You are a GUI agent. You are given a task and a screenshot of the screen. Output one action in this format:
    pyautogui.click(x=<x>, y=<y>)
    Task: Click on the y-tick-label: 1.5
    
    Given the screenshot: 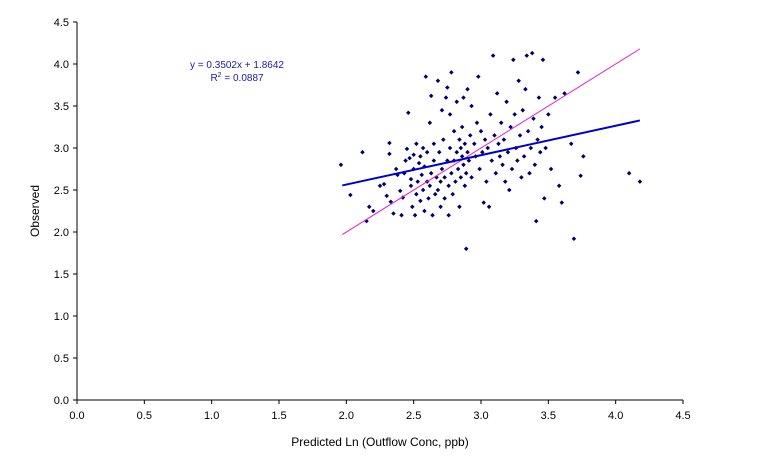 What is the action you would take?
    pyautogui.click(x=61, y=275)
    